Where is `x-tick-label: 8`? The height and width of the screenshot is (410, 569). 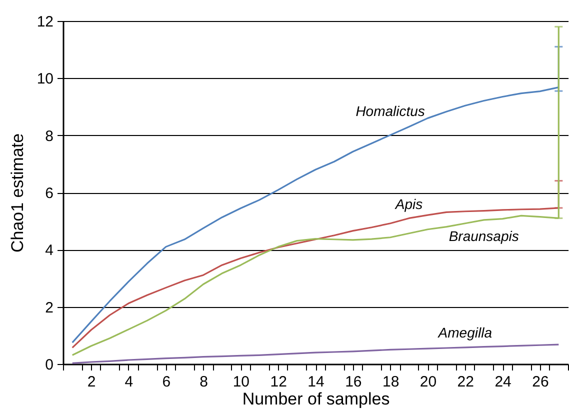
x-tick-label: 8 is located at coordinates (204, 382).